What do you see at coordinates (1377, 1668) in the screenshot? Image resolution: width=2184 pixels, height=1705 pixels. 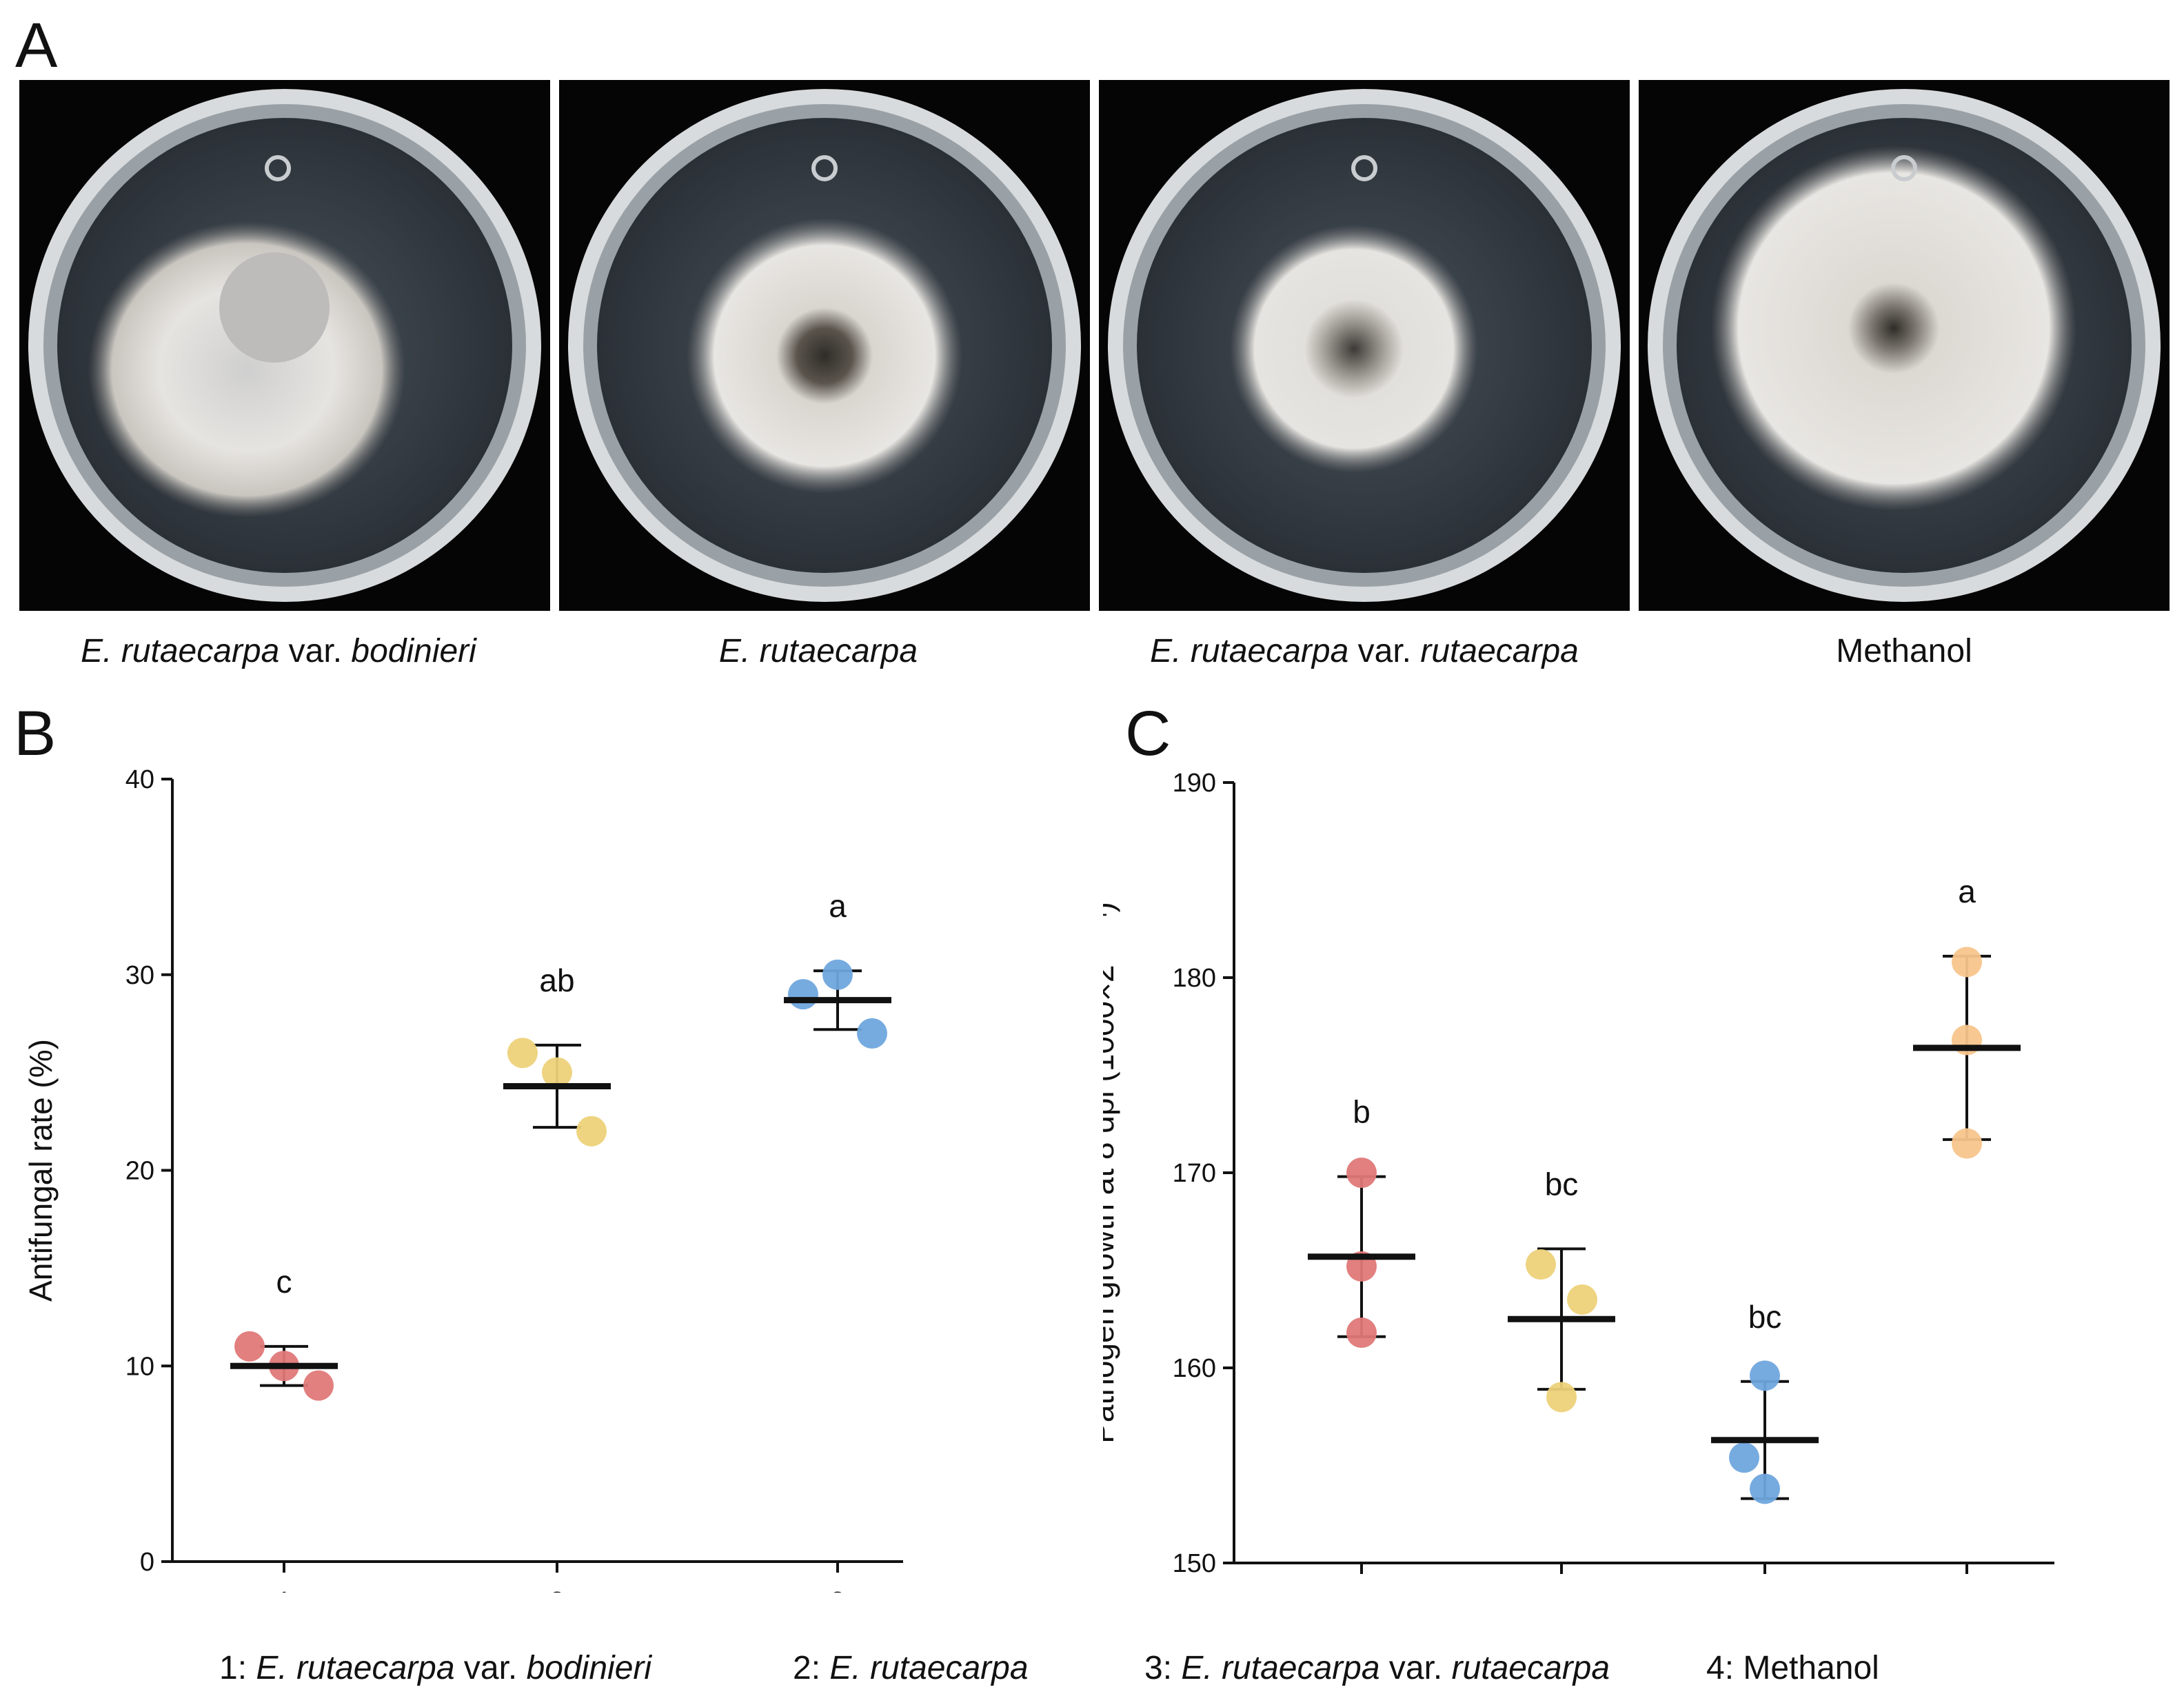 I see `legend-item: 3: E. rutaecarpa var. rutaecarpa` at bounding box center [1377, 1668].